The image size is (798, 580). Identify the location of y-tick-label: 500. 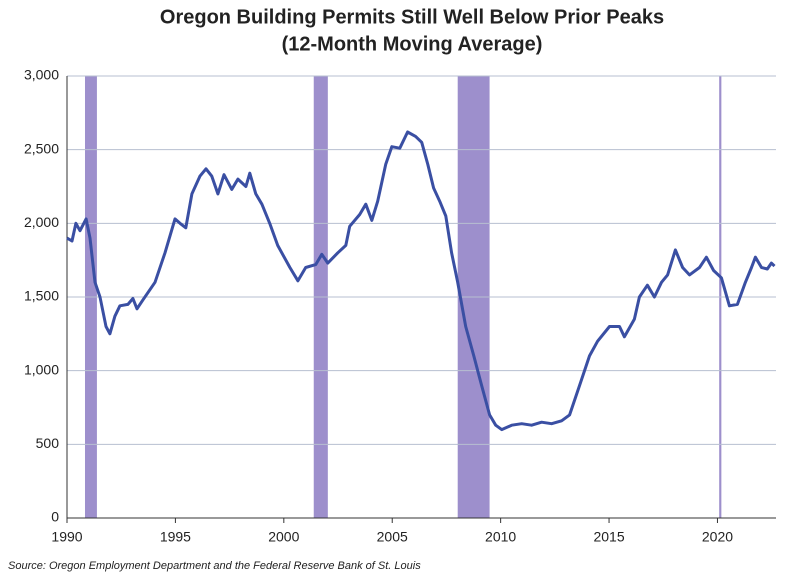
(48, 443).